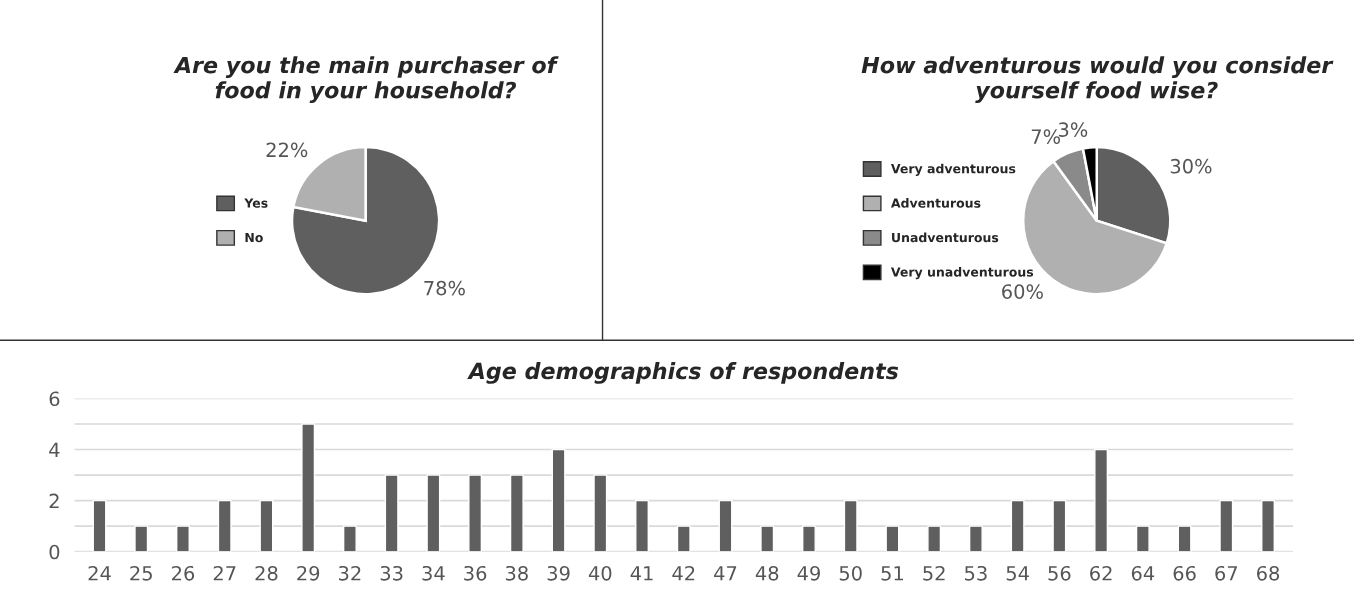 The width and height of the screenshot is (1354, 613). Describe the element at coordinates (54, 399) in the screenshot. I see `y-tick-label: 6` at that location.